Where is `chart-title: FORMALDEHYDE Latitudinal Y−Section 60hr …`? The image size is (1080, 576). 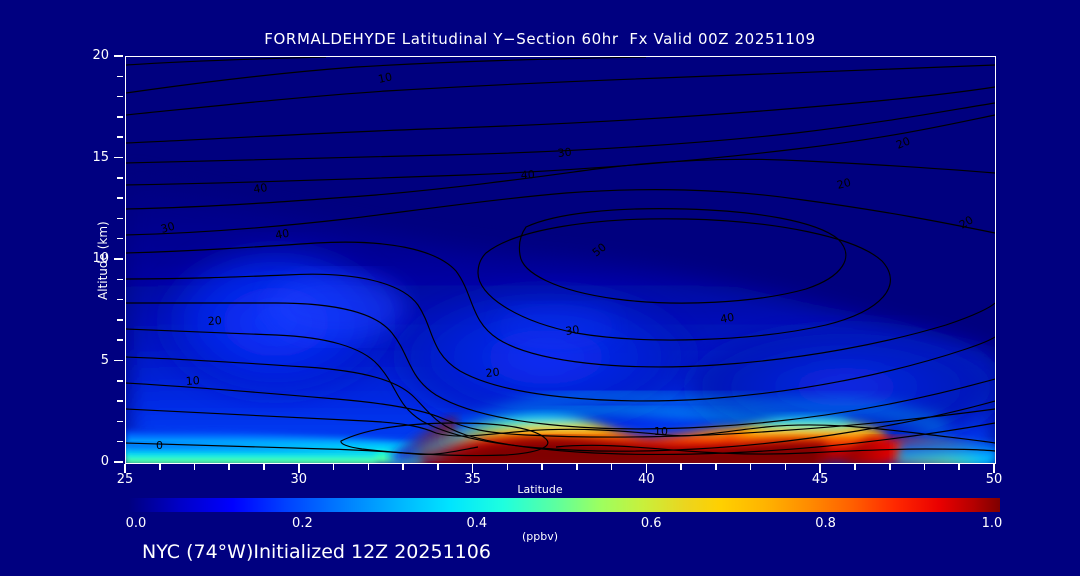
chart-title: FORMALDEHYDE Latitudinal Y−Section 60hr … is located at coordinates (540, 39).